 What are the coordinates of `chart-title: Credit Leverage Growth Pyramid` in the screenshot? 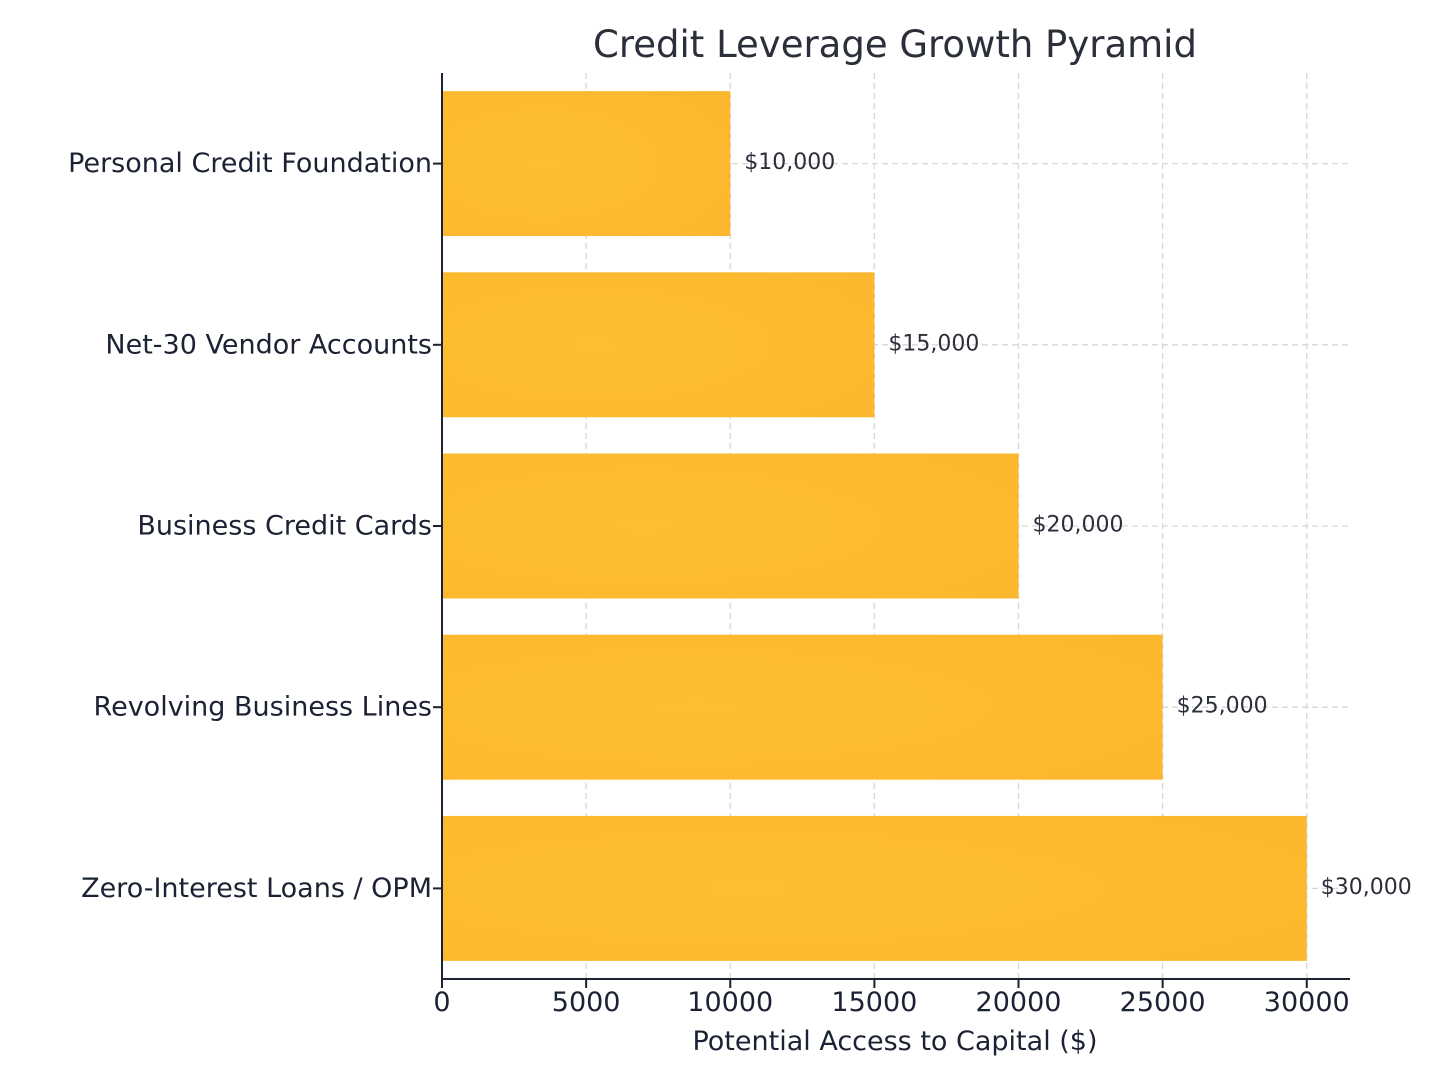 It's located at (895, 44).